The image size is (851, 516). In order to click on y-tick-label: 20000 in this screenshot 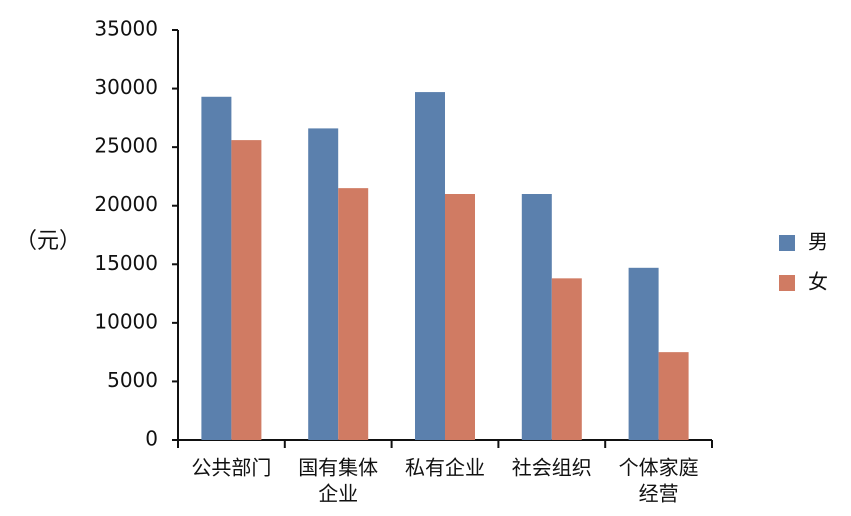, I will do `click(126, 204)`.